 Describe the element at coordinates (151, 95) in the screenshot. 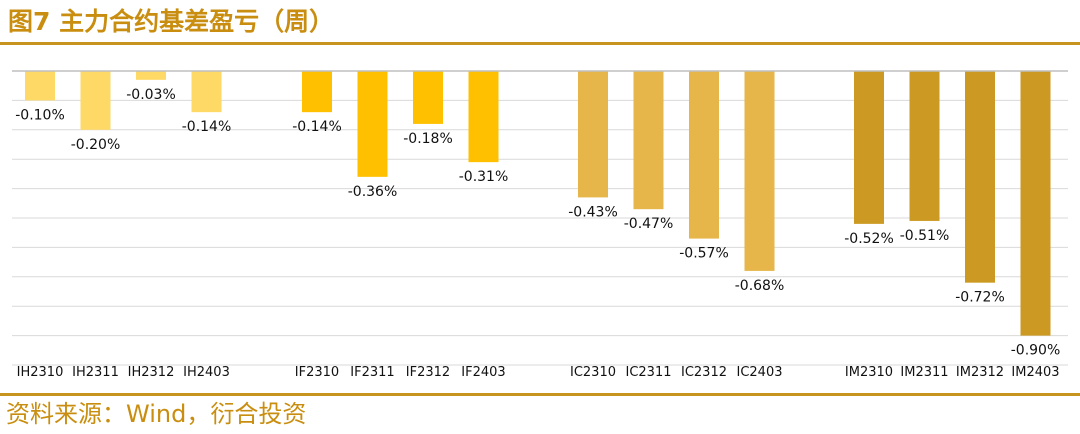

I see `value-label-IH2312: -0.03%` at that location.